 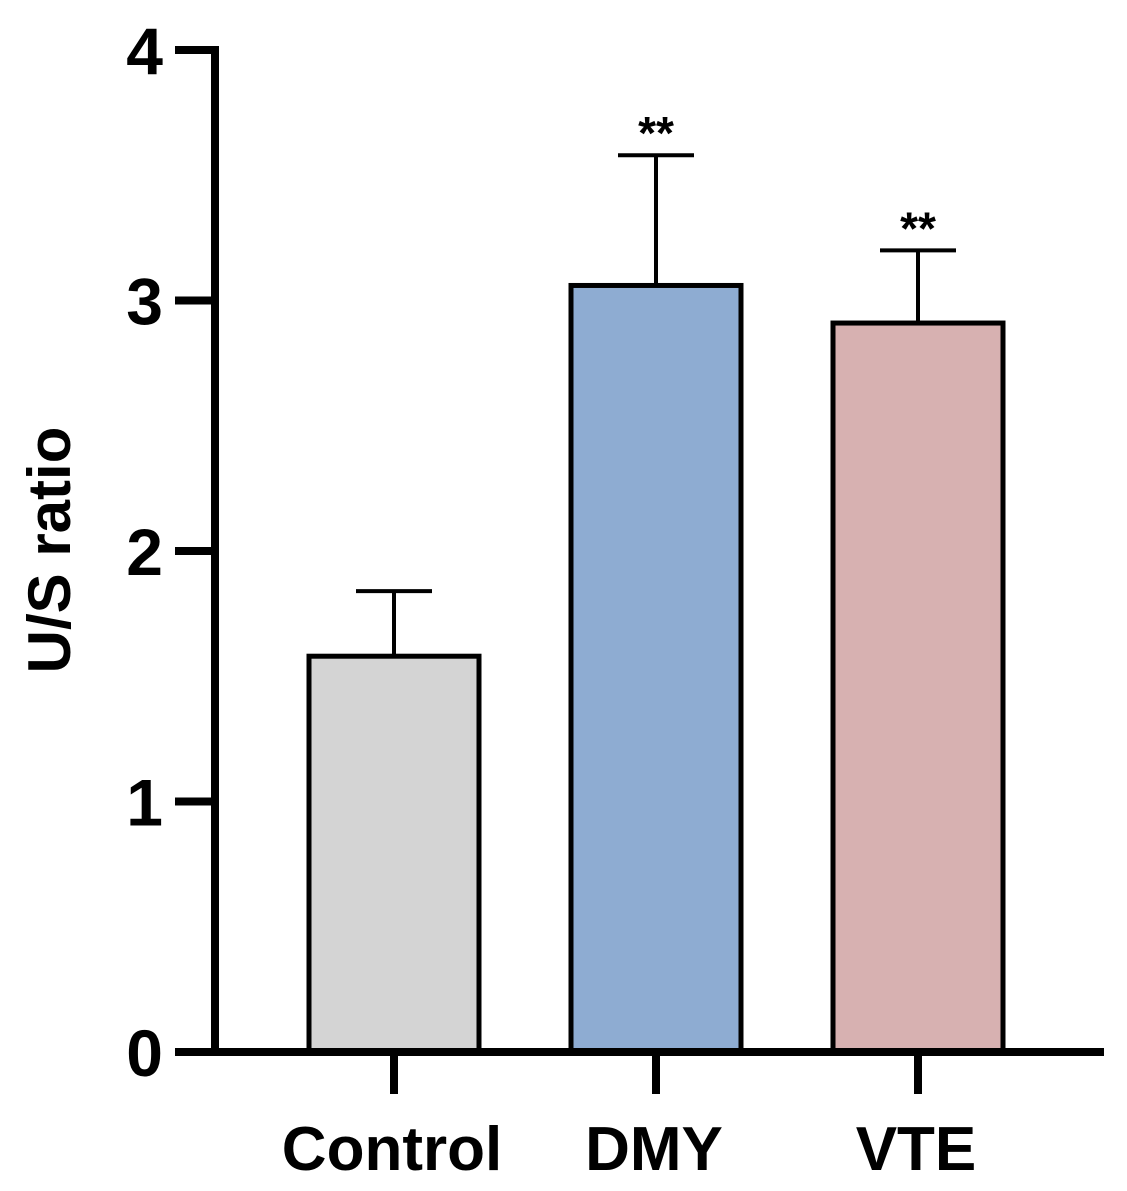 What do you see at coordinates (144, 803) in the screenshot?
I see `y-tick-label: 1` at bounding box center [144, 803].